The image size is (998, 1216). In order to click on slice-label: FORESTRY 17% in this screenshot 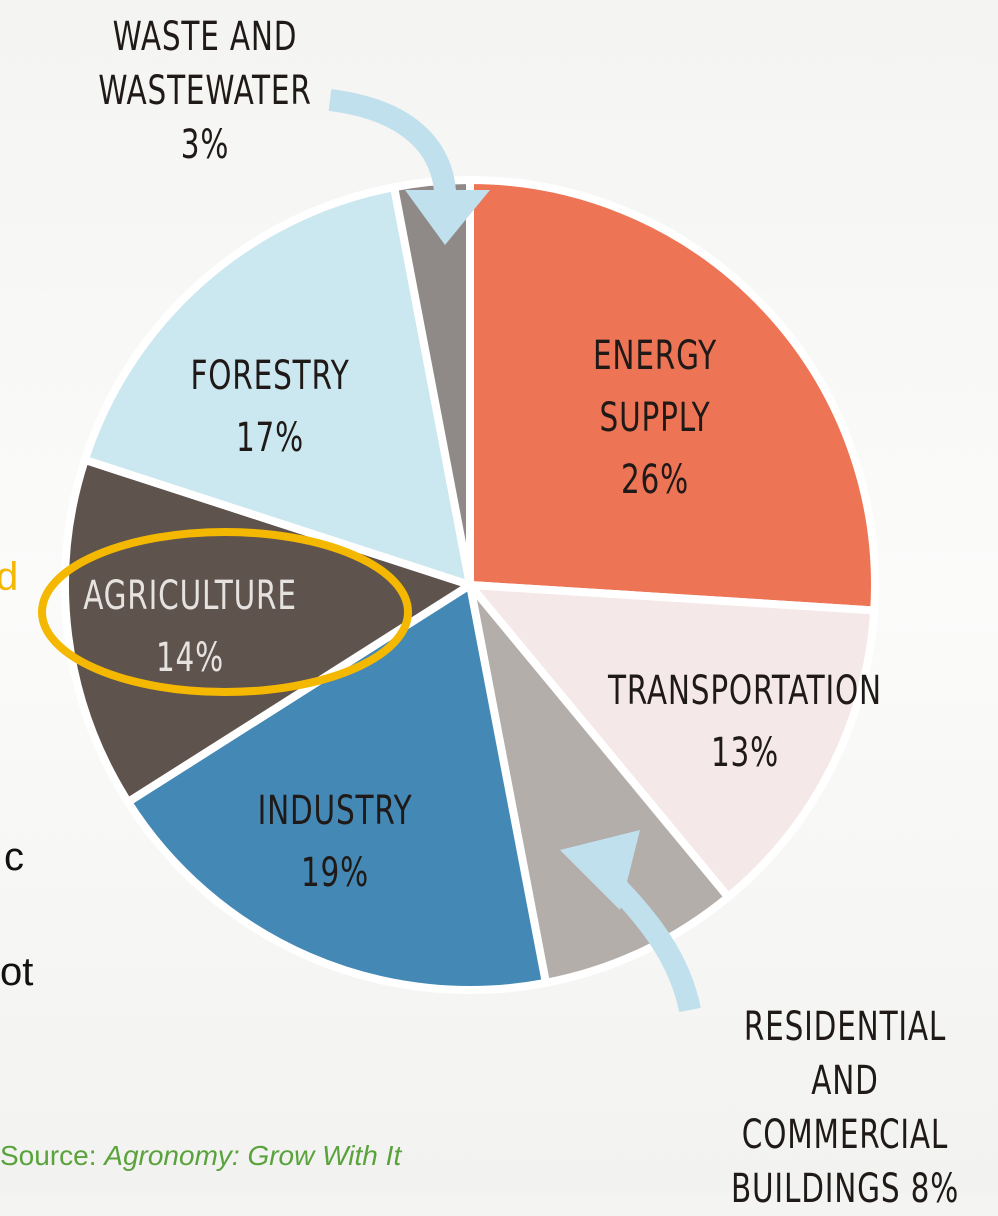, I will do `click(270, 407)`.